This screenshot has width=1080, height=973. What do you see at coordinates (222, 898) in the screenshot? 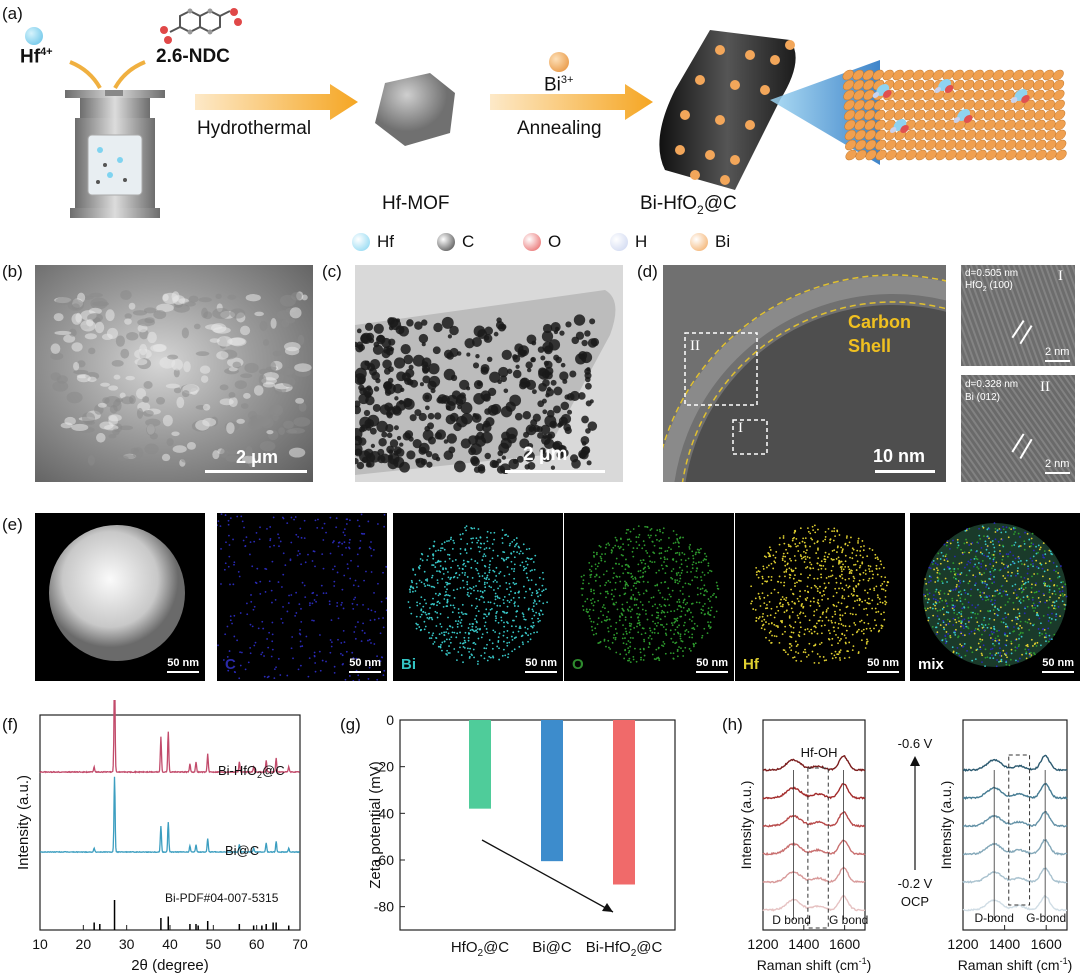
I see `xrd-series-label-3: Bi-PDF#04-007-5315` at bounding box center [222, 898].